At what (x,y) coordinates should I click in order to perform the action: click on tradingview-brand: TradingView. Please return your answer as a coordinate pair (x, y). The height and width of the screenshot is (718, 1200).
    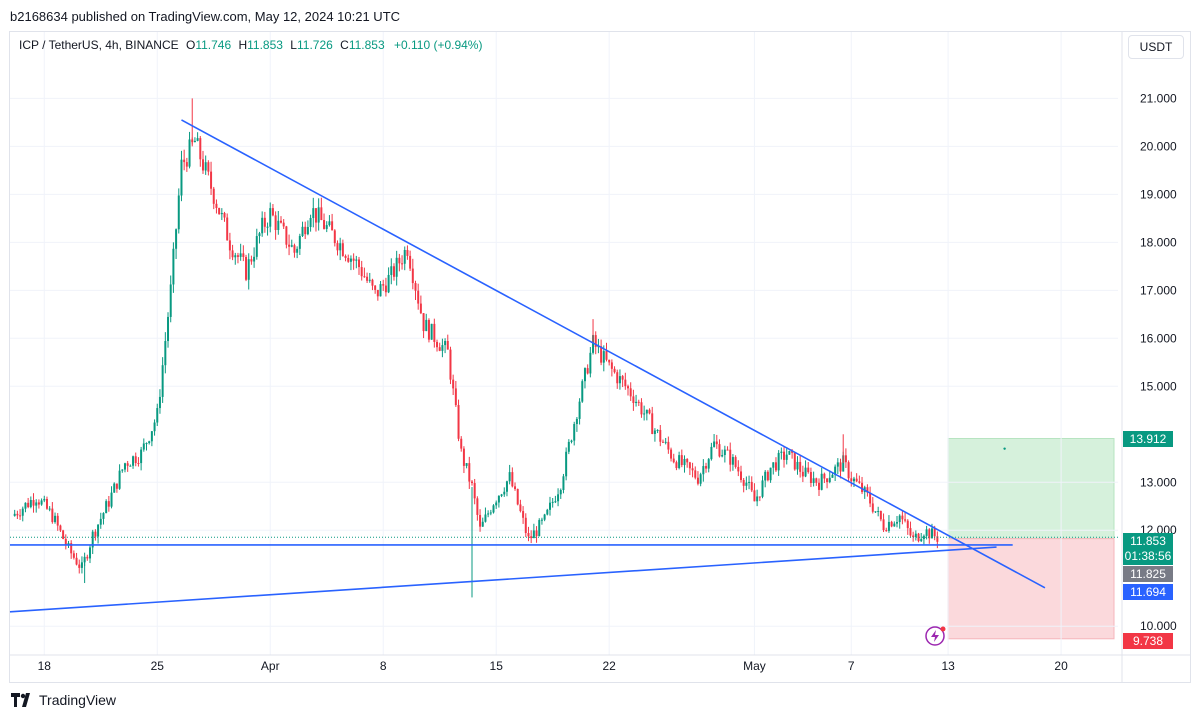
    Looking at the image, I should click on (78, 700).